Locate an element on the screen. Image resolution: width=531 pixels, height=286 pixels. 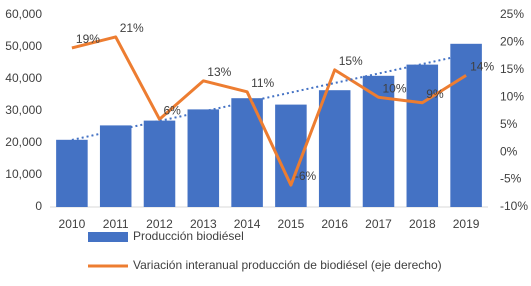
x-tick-label: 2010 is located at coordinates (72, 224).